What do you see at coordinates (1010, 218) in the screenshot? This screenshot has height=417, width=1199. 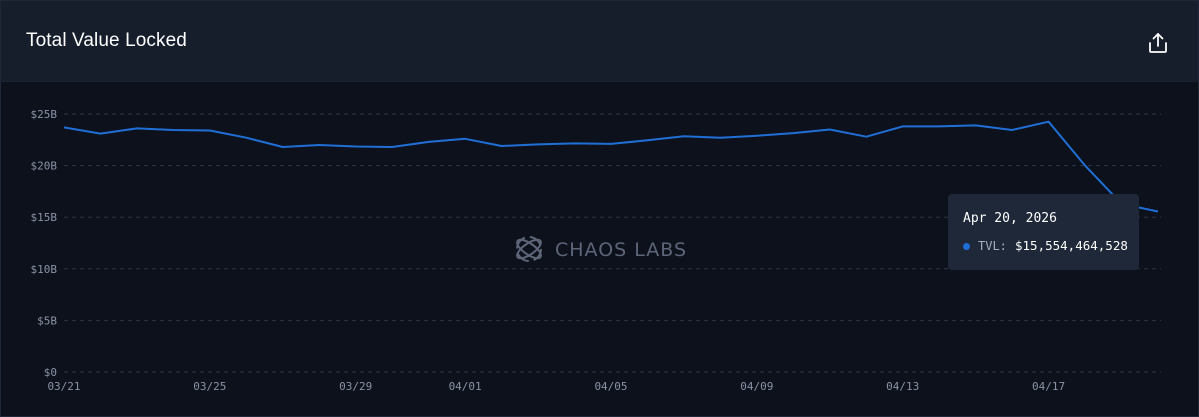 I see `tooltip-date: Apr 20, 2026` at bounding box center [1010, 218].